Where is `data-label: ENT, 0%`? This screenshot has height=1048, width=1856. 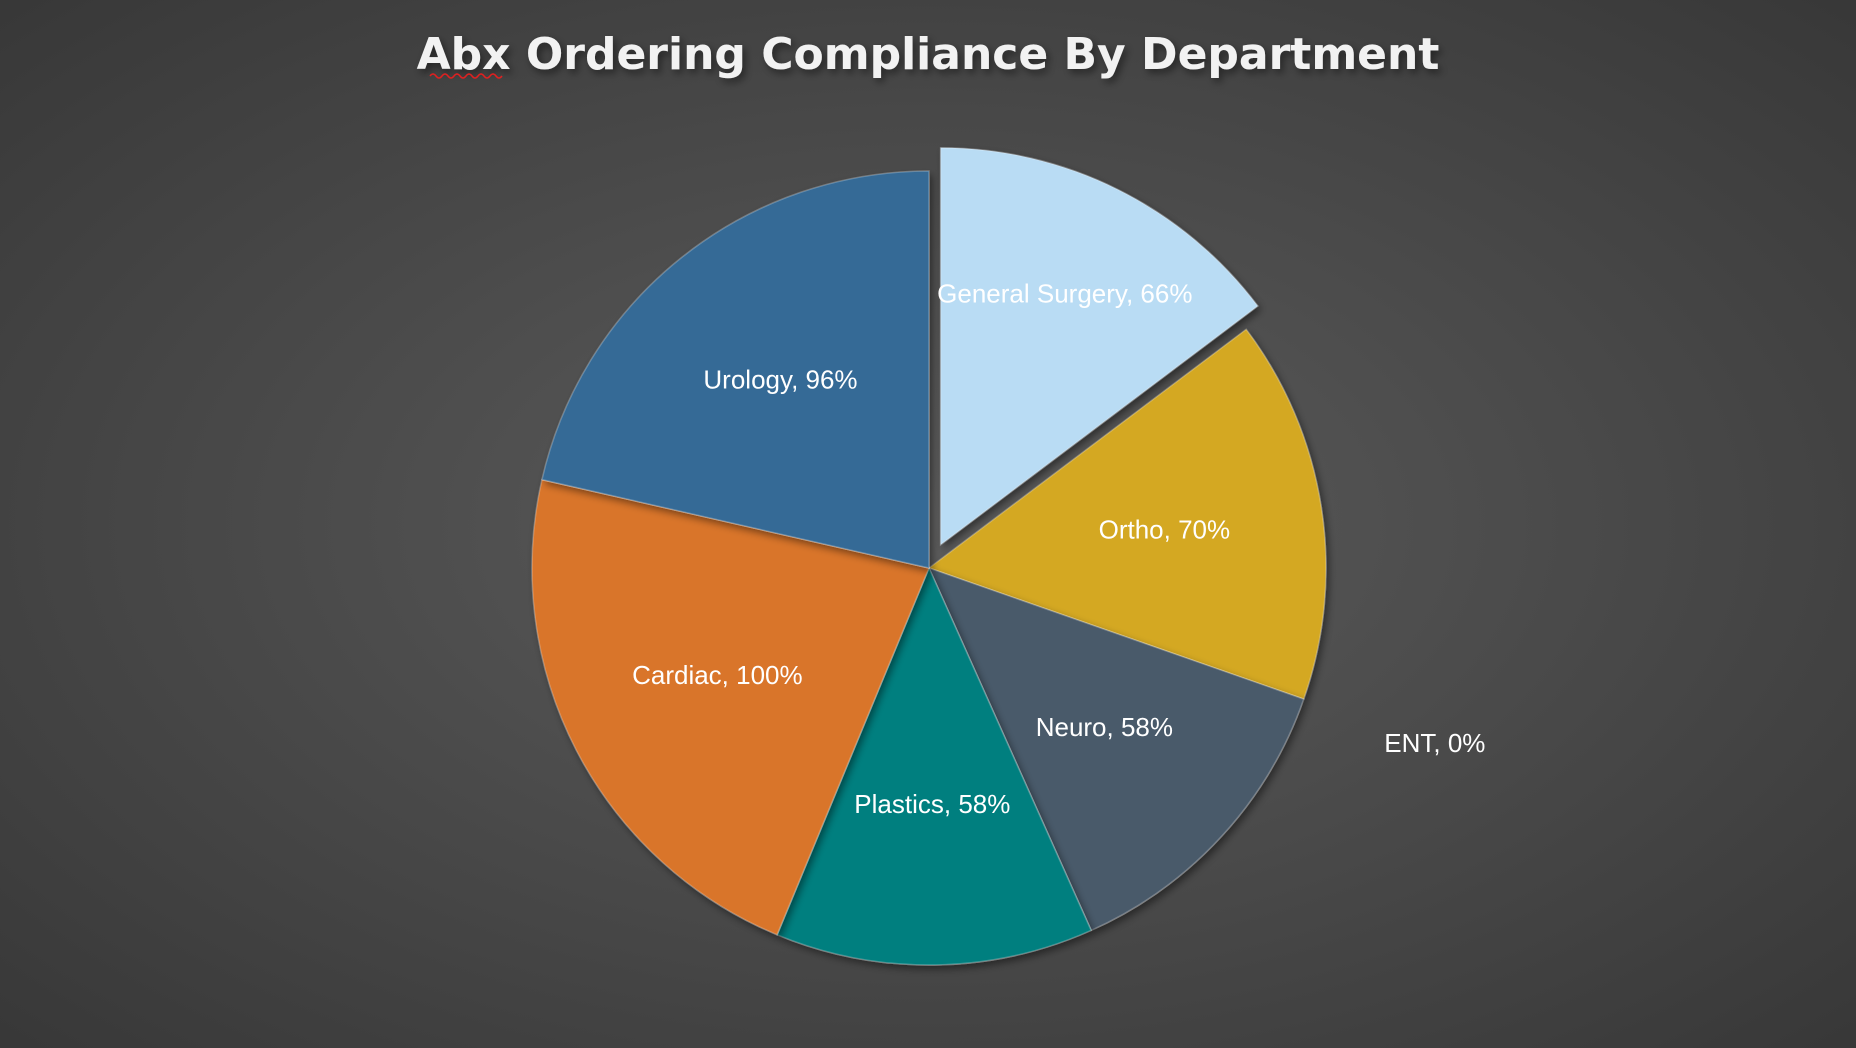
data-label: ENT, 0% is located at coordinates (1434, 743).